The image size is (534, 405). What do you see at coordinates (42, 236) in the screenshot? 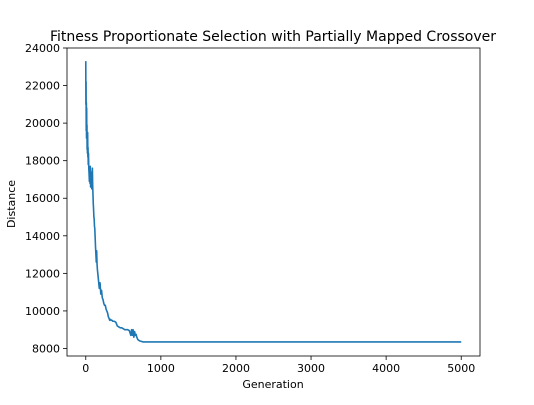
I see `y-tick-label: 14000` at bounding box center [42, 236].